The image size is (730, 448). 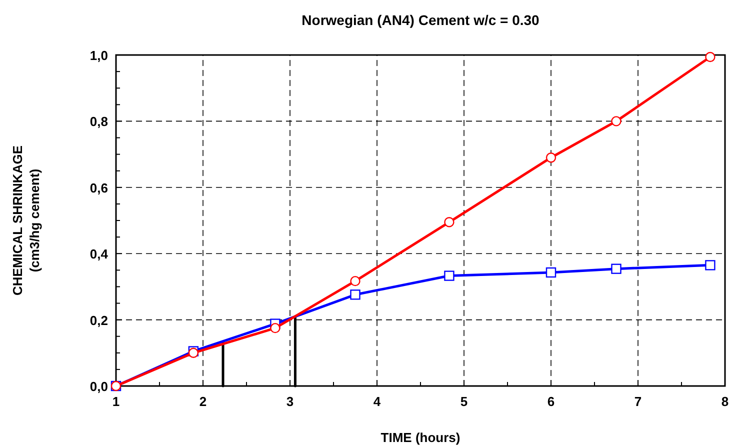 What do you see at coordinates (377, 401) in the screenshot?
I see `x-tick-label: 4` at bounding box center [377, 401].